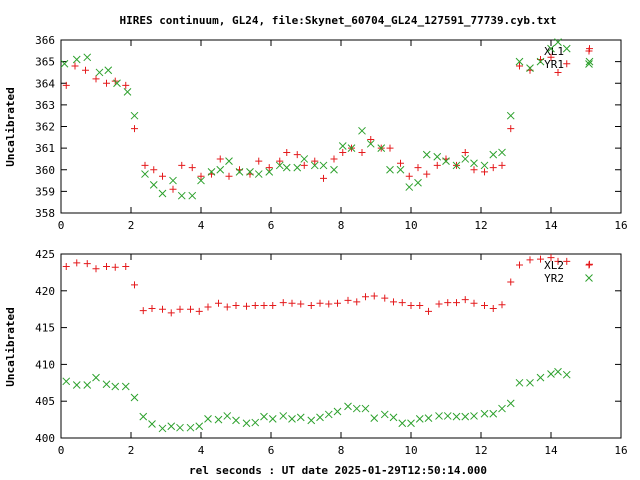 Image resolution: width=640 pixels, height=480 pixels. What do you see at coordinates (131, 225) in the screenshot?
I see `top-x-tick-label: 2` at bounding box center [131, 225].